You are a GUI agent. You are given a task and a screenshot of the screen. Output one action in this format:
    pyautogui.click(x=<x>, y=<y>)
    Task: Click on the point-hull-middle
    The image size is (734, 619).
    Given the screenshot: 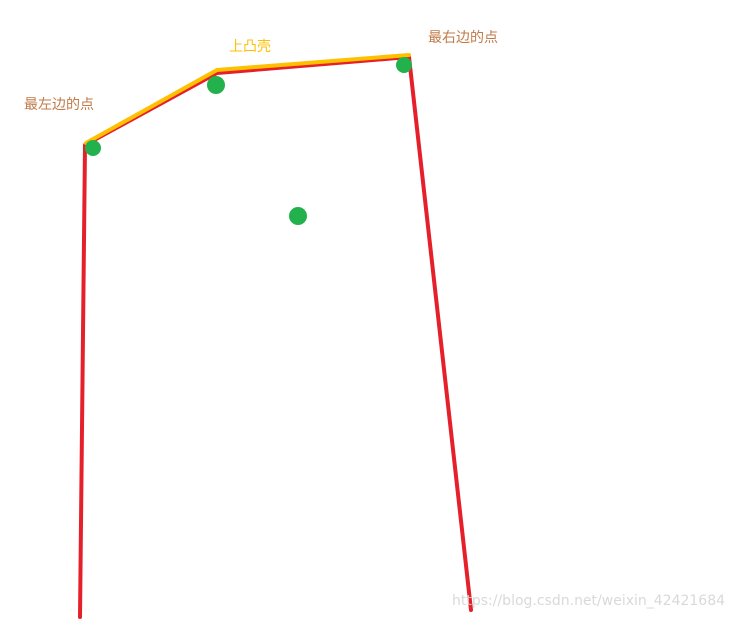 What is the action you would take?
    pyautogui.click(x=216, y=85)
    